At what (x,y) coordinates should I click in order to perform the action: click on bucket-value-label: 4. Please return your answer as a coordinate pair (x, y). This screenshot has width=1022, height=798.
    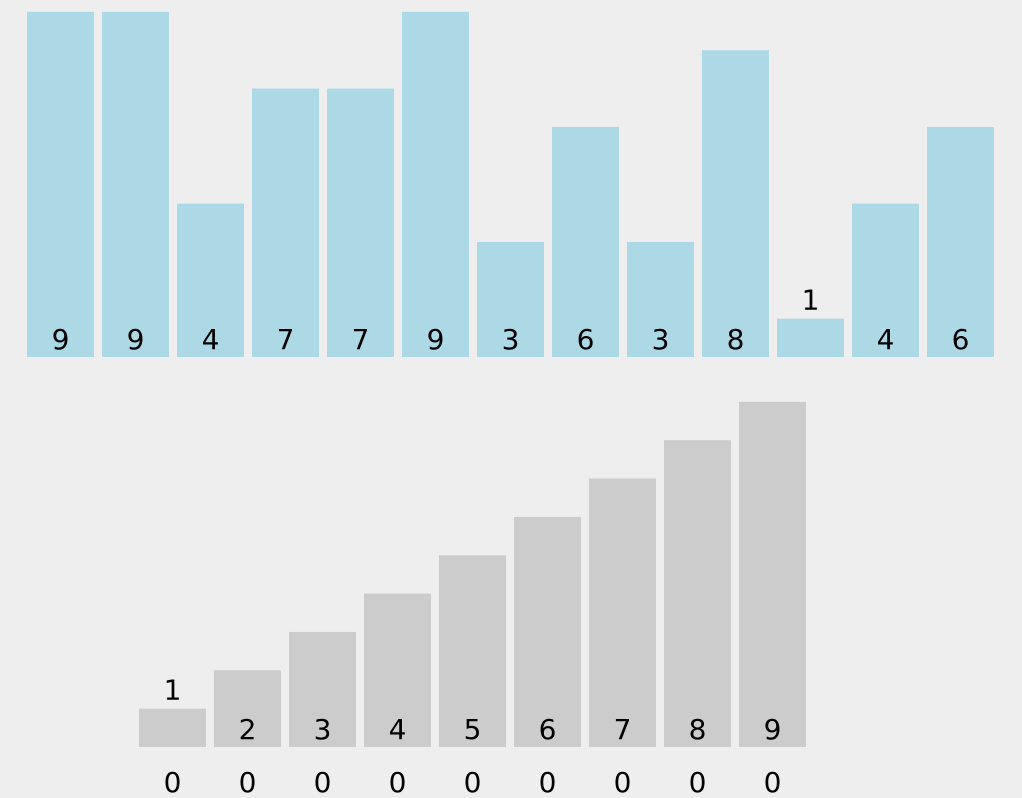
    Looking at the image, I should click on (398, 729).